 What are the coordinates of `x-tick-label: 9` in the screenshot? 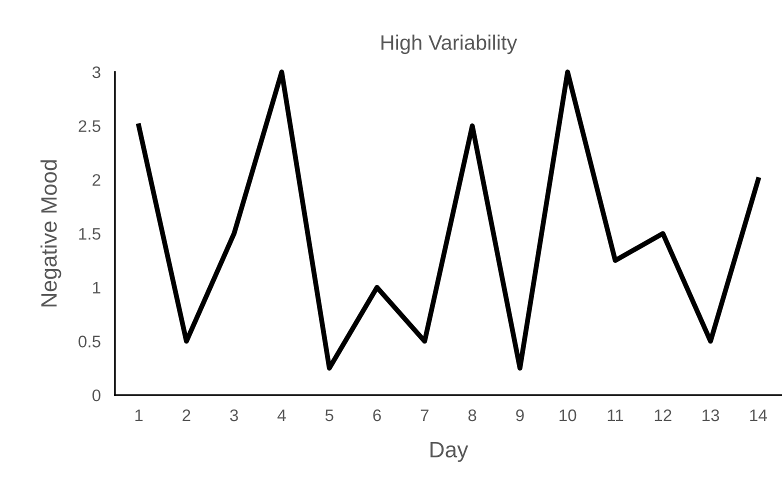 It's located at (520, 415).